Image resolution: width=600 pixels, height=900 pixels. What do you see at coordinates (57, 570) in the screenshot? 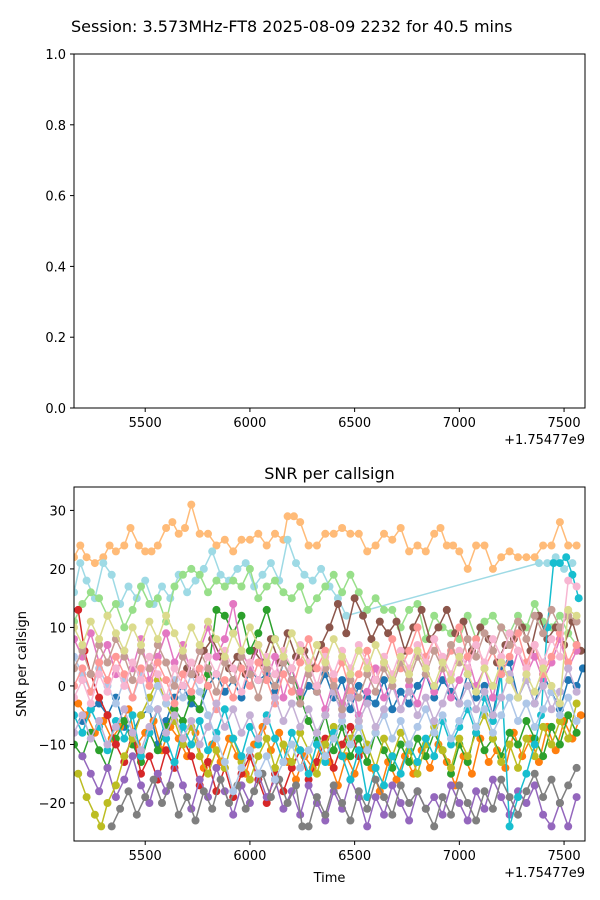
I see `y-tick-label: 20` at bounding box center [57, 570].